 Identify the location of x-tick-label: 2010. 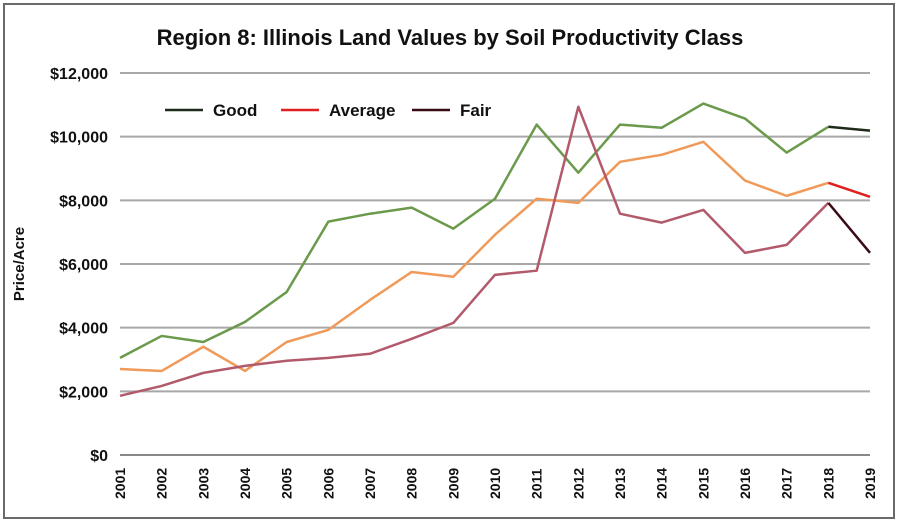
(495, 483).